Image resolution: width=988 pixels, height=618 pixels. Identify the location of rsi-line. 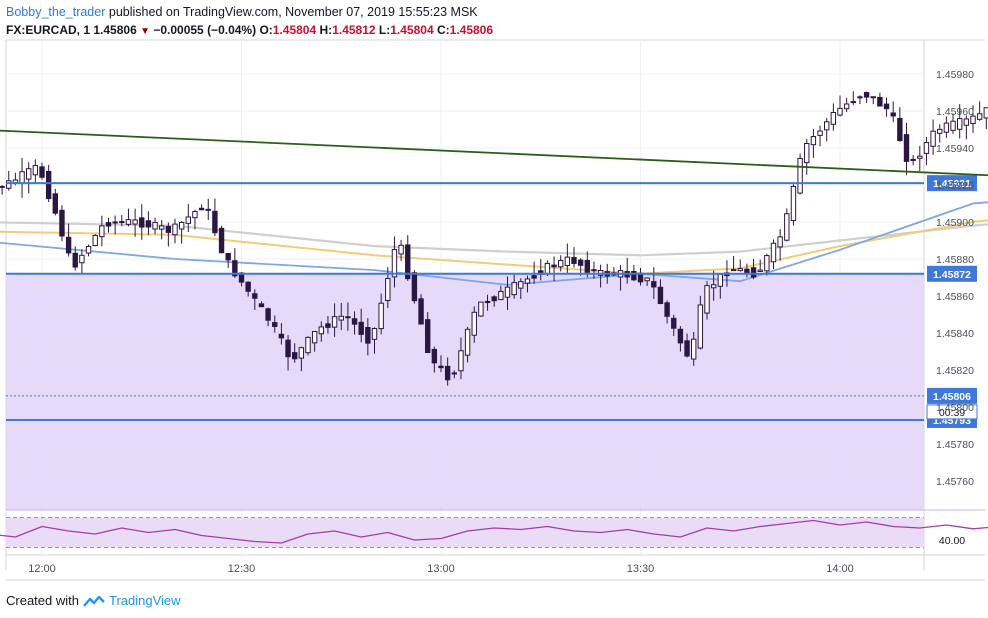
(494, 531).